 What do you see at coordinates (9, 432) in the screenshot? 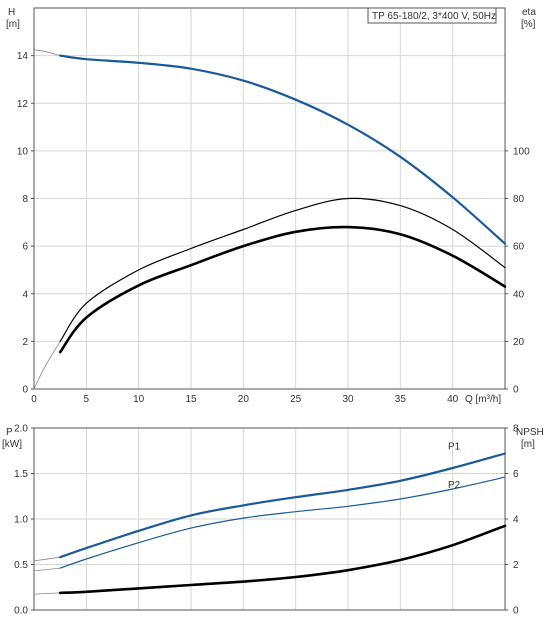
I see `left-axis-label: P` at bounding box center [9, 432].